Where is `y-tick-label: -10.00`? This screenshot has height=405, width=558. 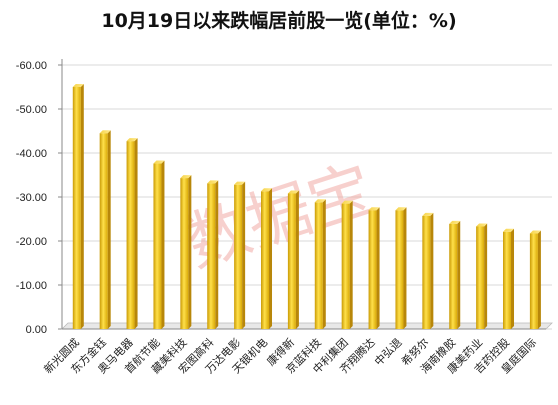
y-tick-label: -10.00 is located at coordinates (31, 286).